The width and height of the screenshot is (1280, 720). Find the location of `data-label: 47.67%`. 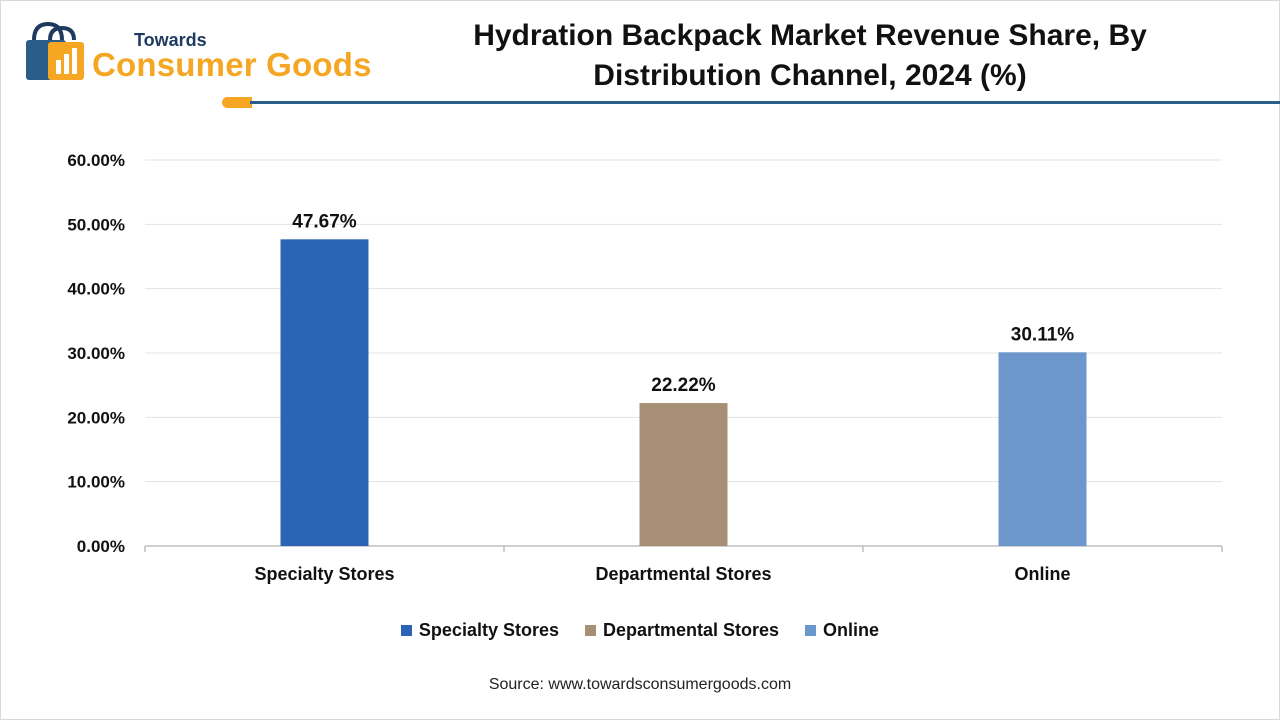

data-label: 47.67% is located at coordinates (324, 221).